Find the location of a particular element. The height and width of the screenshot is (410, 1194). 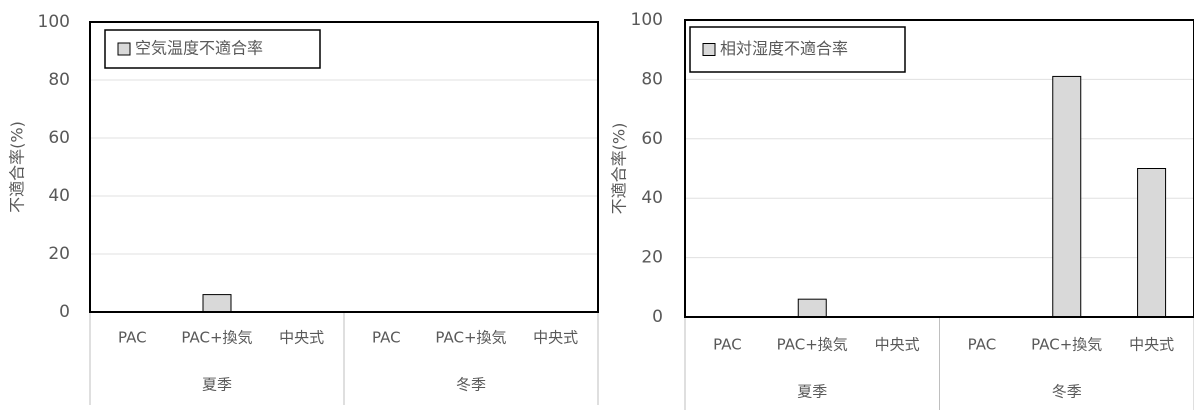

legend-label: 相対湿度不適合率 is located at coordinates (784, 48).